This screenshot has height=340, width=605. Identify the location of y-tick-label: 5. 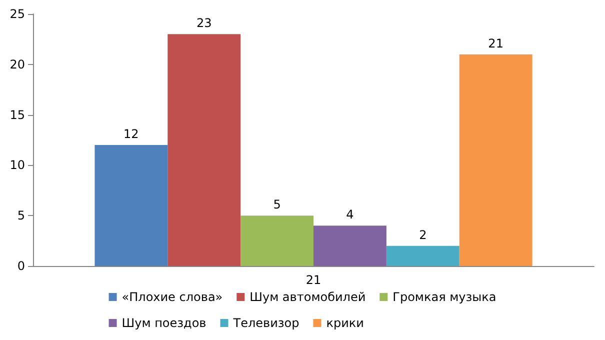
(21, 215).